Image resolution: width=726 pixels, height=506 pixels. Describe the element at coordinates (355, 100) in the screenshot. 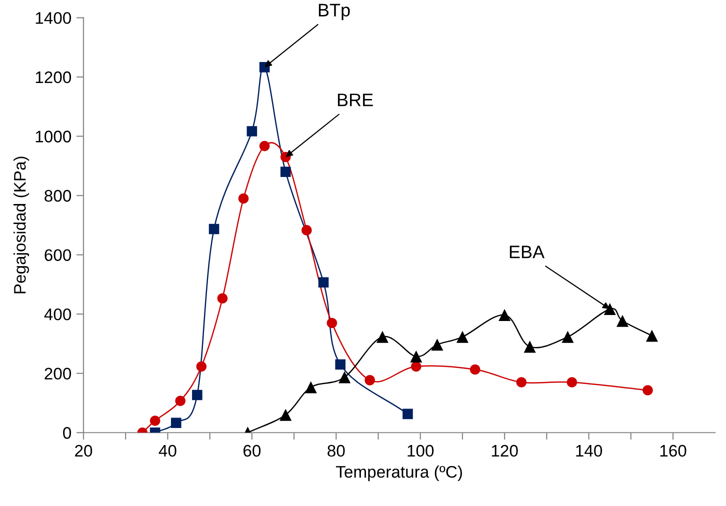

I see `annotation: BRE` at that location.